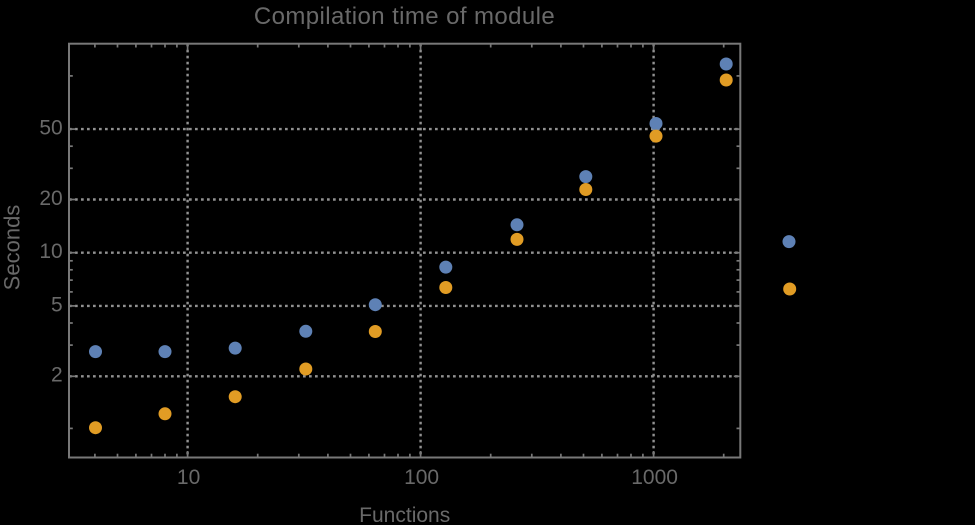 This screenshot has width=975, height=525. What do you see at coordinates (57, 304) in the screenshot?
I see `svg-text: 5` at bounding box center [57, 304].